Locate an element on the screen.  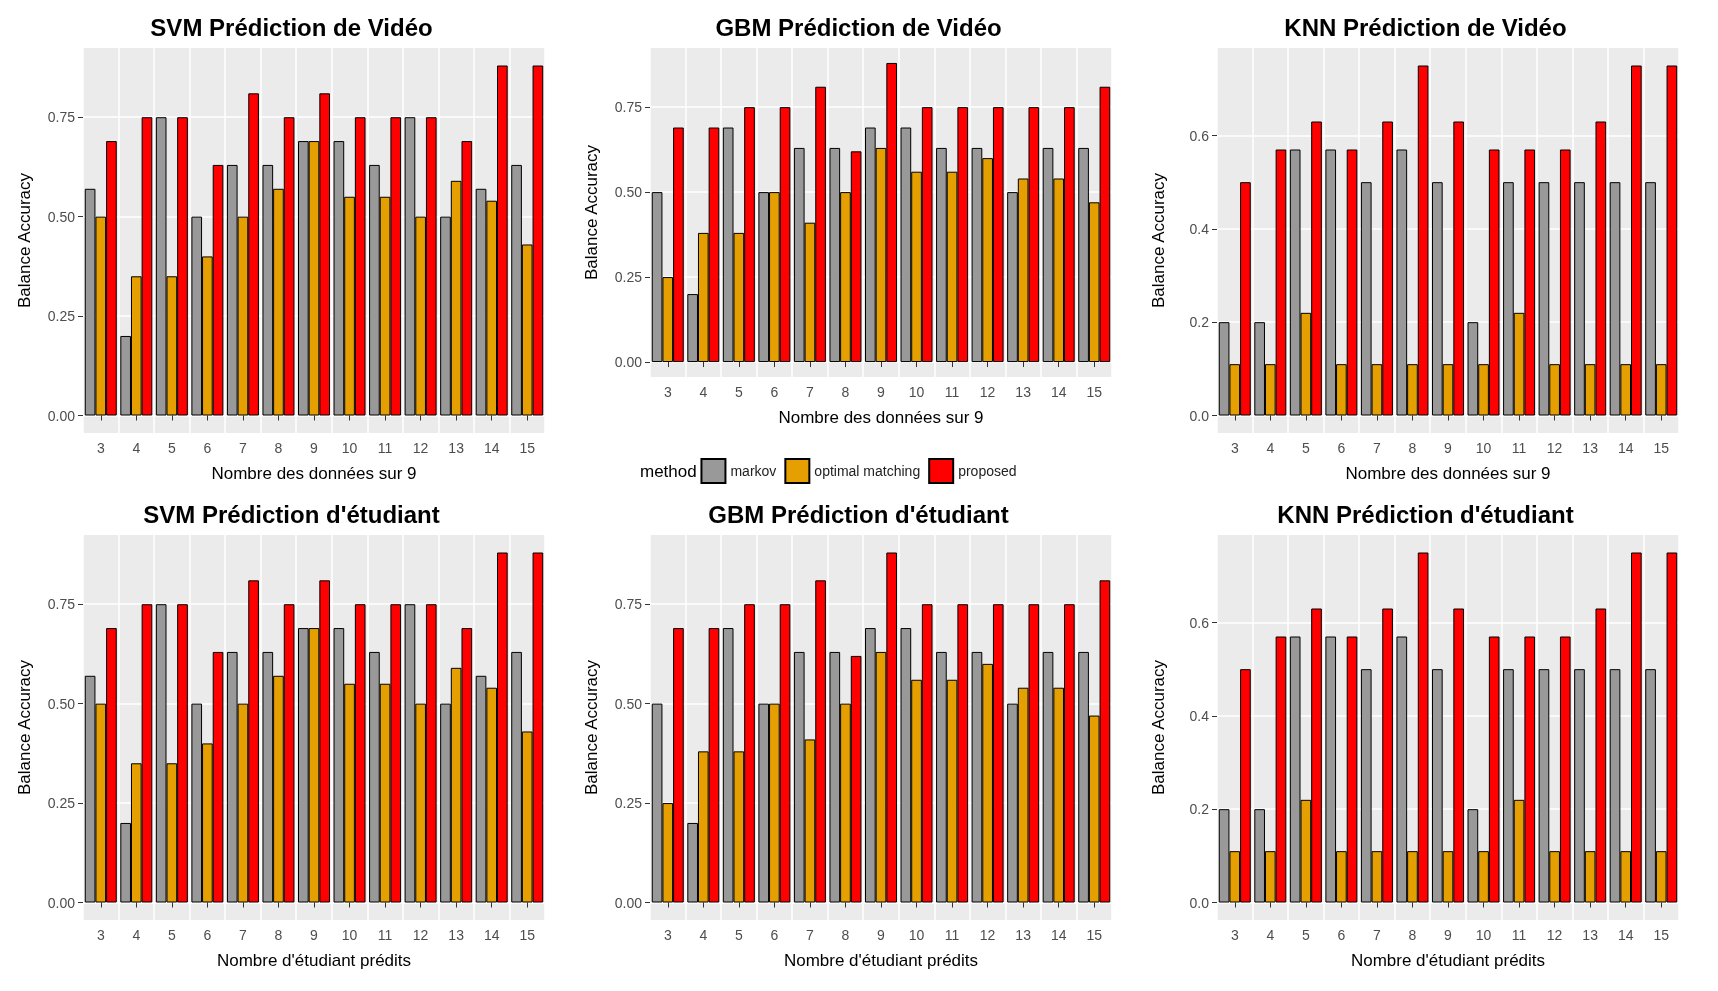
legend-label: optimal matching is located at coordinates (867, 471).